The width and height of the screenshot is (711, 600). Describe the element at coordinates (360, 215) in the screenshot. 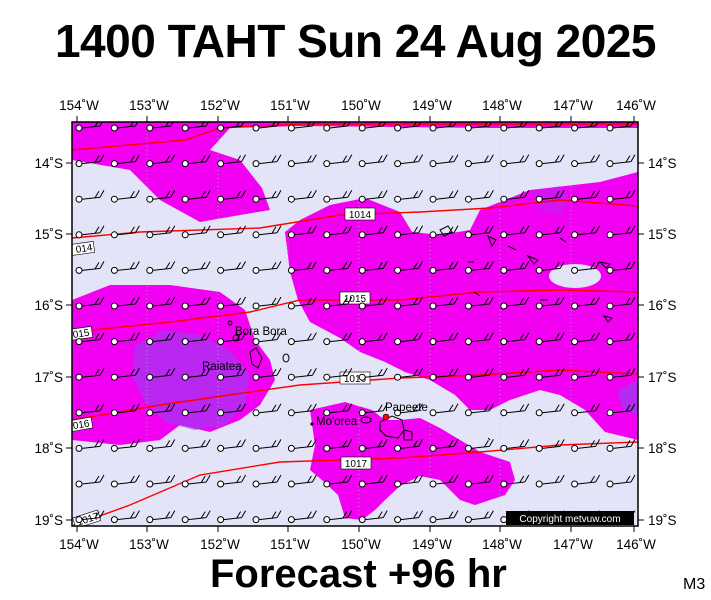

I see `svg-text: 1014` at that location.